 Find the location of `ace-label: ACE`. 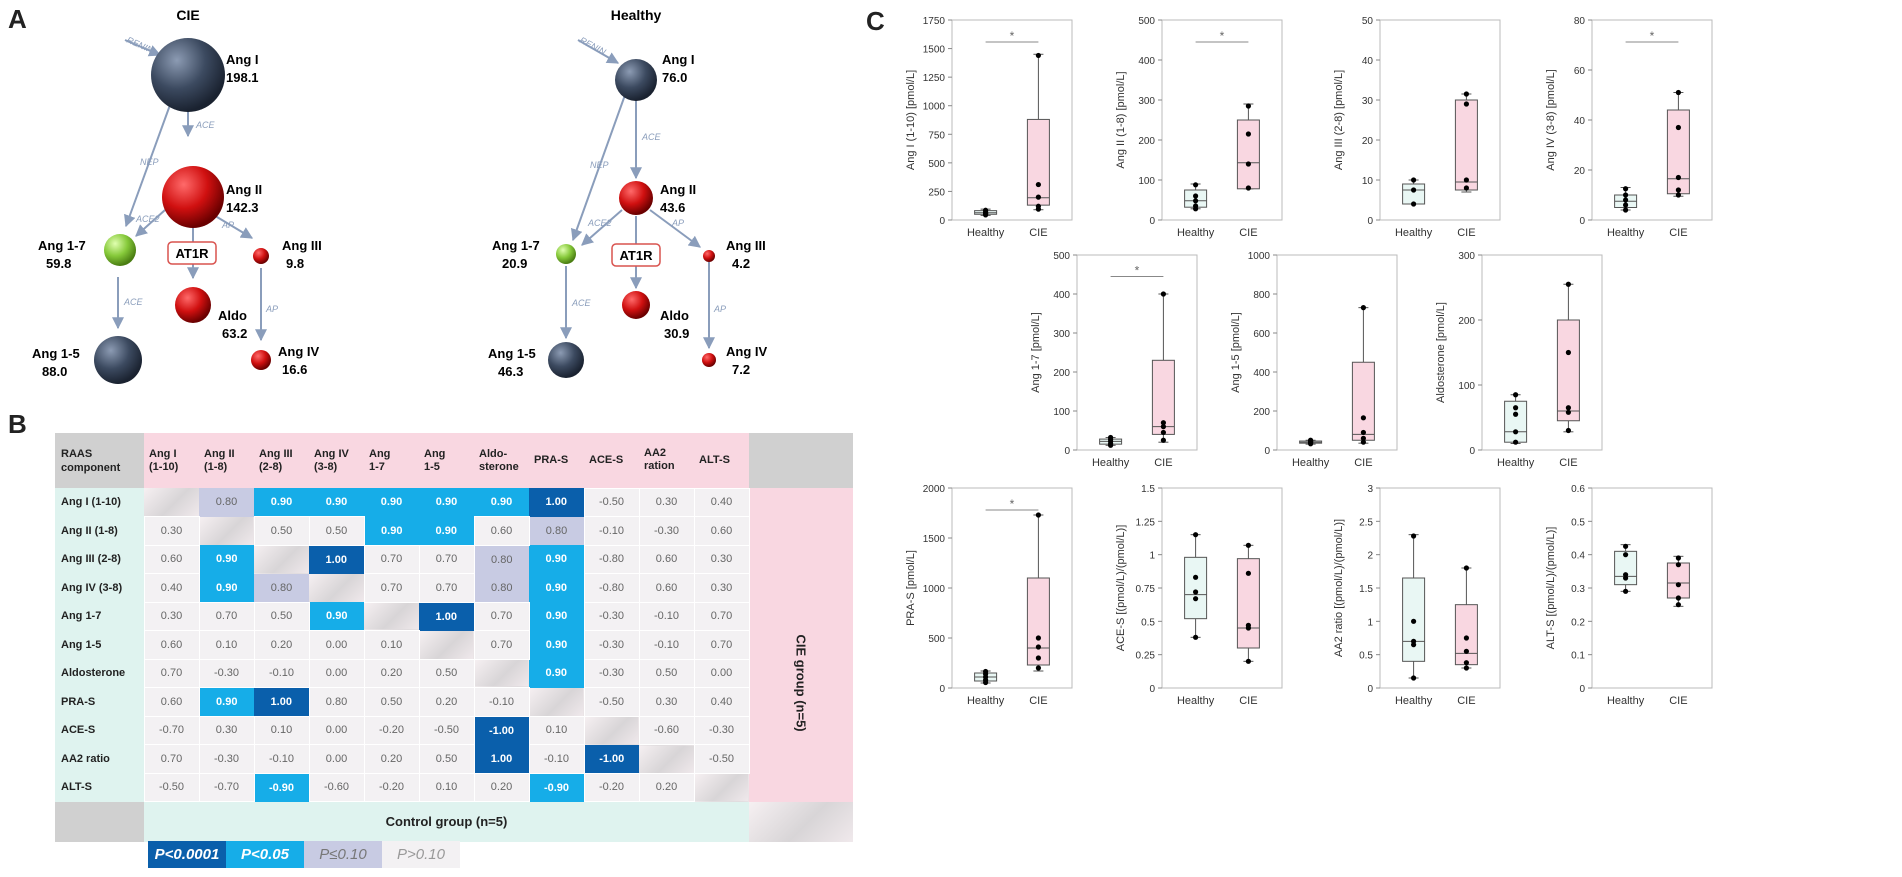

ace-label: ACE is located at coordinates (205, 125).